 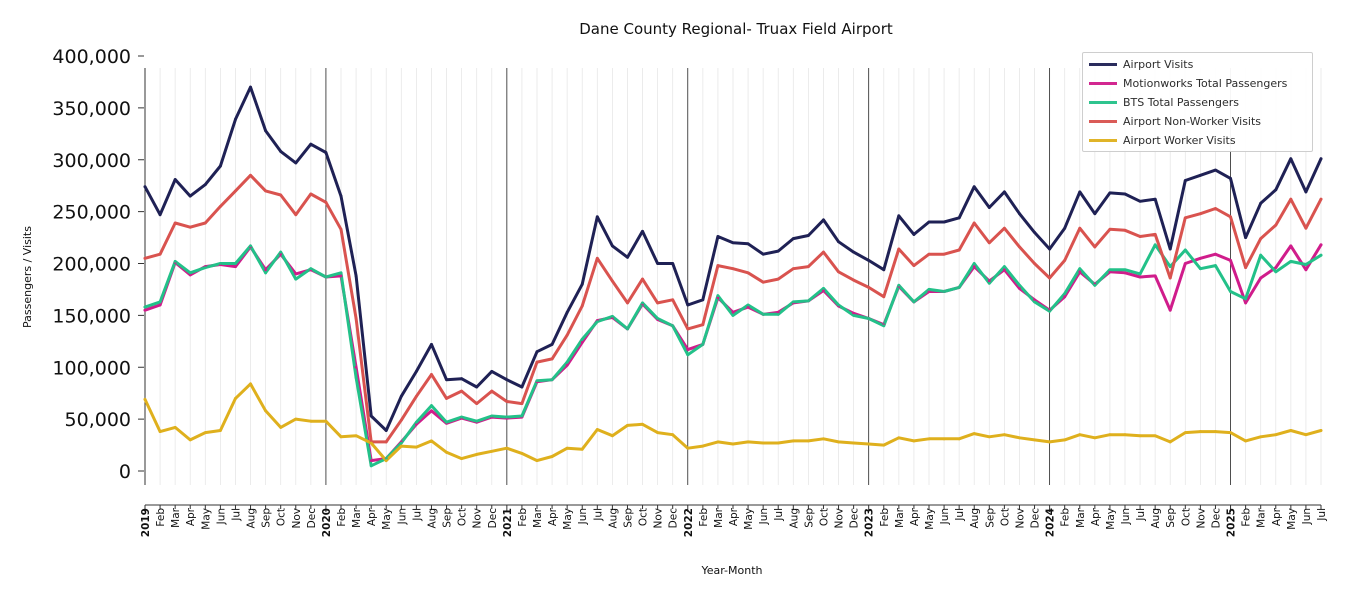 What do you see at coordinates (1005, 517) in the screenshot?
I see `x-tick-label: Oct` at bounding box center [1005, 517].